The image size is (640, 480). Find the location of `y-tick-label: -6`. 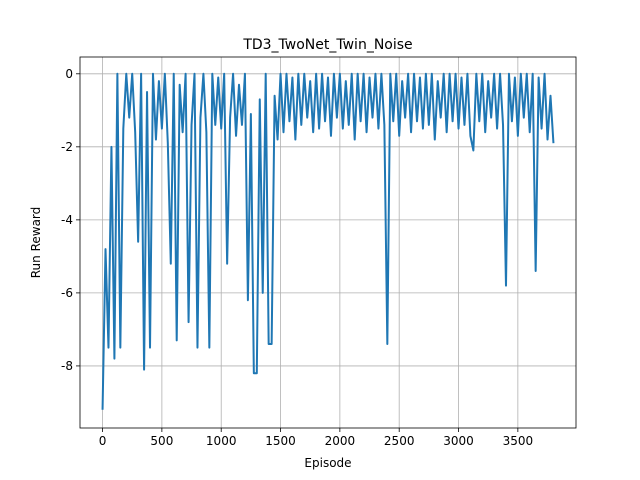

y-tick-label: -6 is located at coordinates (67, 293).